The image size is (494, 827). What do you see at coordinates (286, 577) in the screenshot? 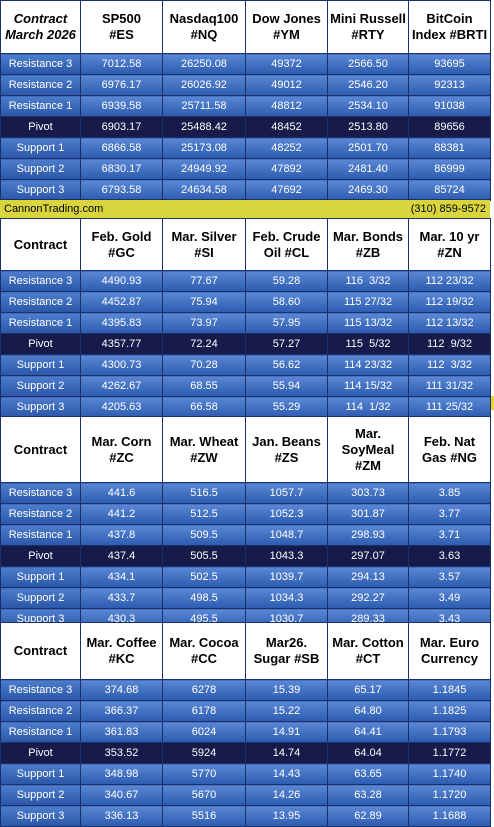
I see `value-cell: 1039.7` at bounding box center [286, 577].